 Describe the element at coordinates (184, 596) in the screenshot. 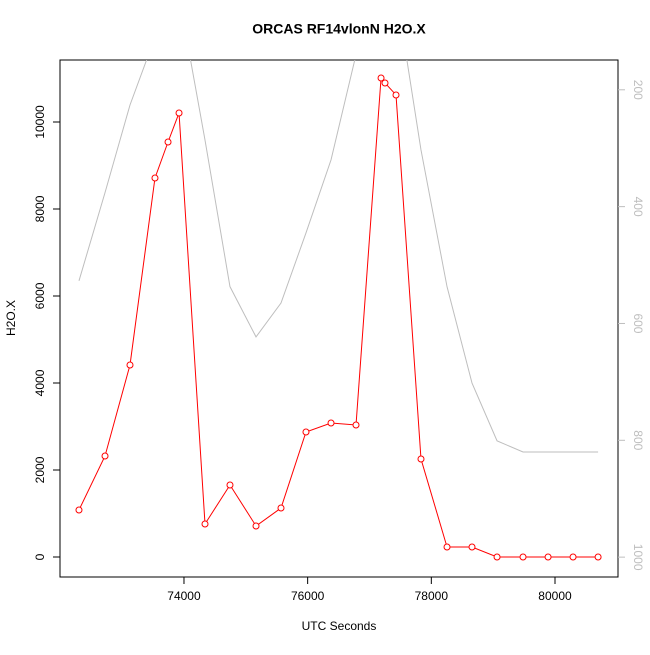

I see `x-tick-label: 74000` at that location.